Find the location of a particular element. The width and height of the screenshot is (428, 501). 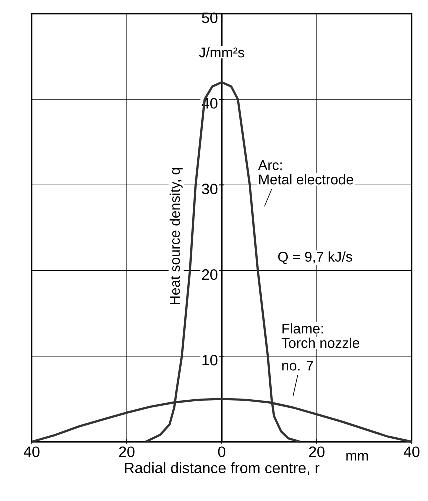

annotation: Flame: is located at coordinates (303, 329).